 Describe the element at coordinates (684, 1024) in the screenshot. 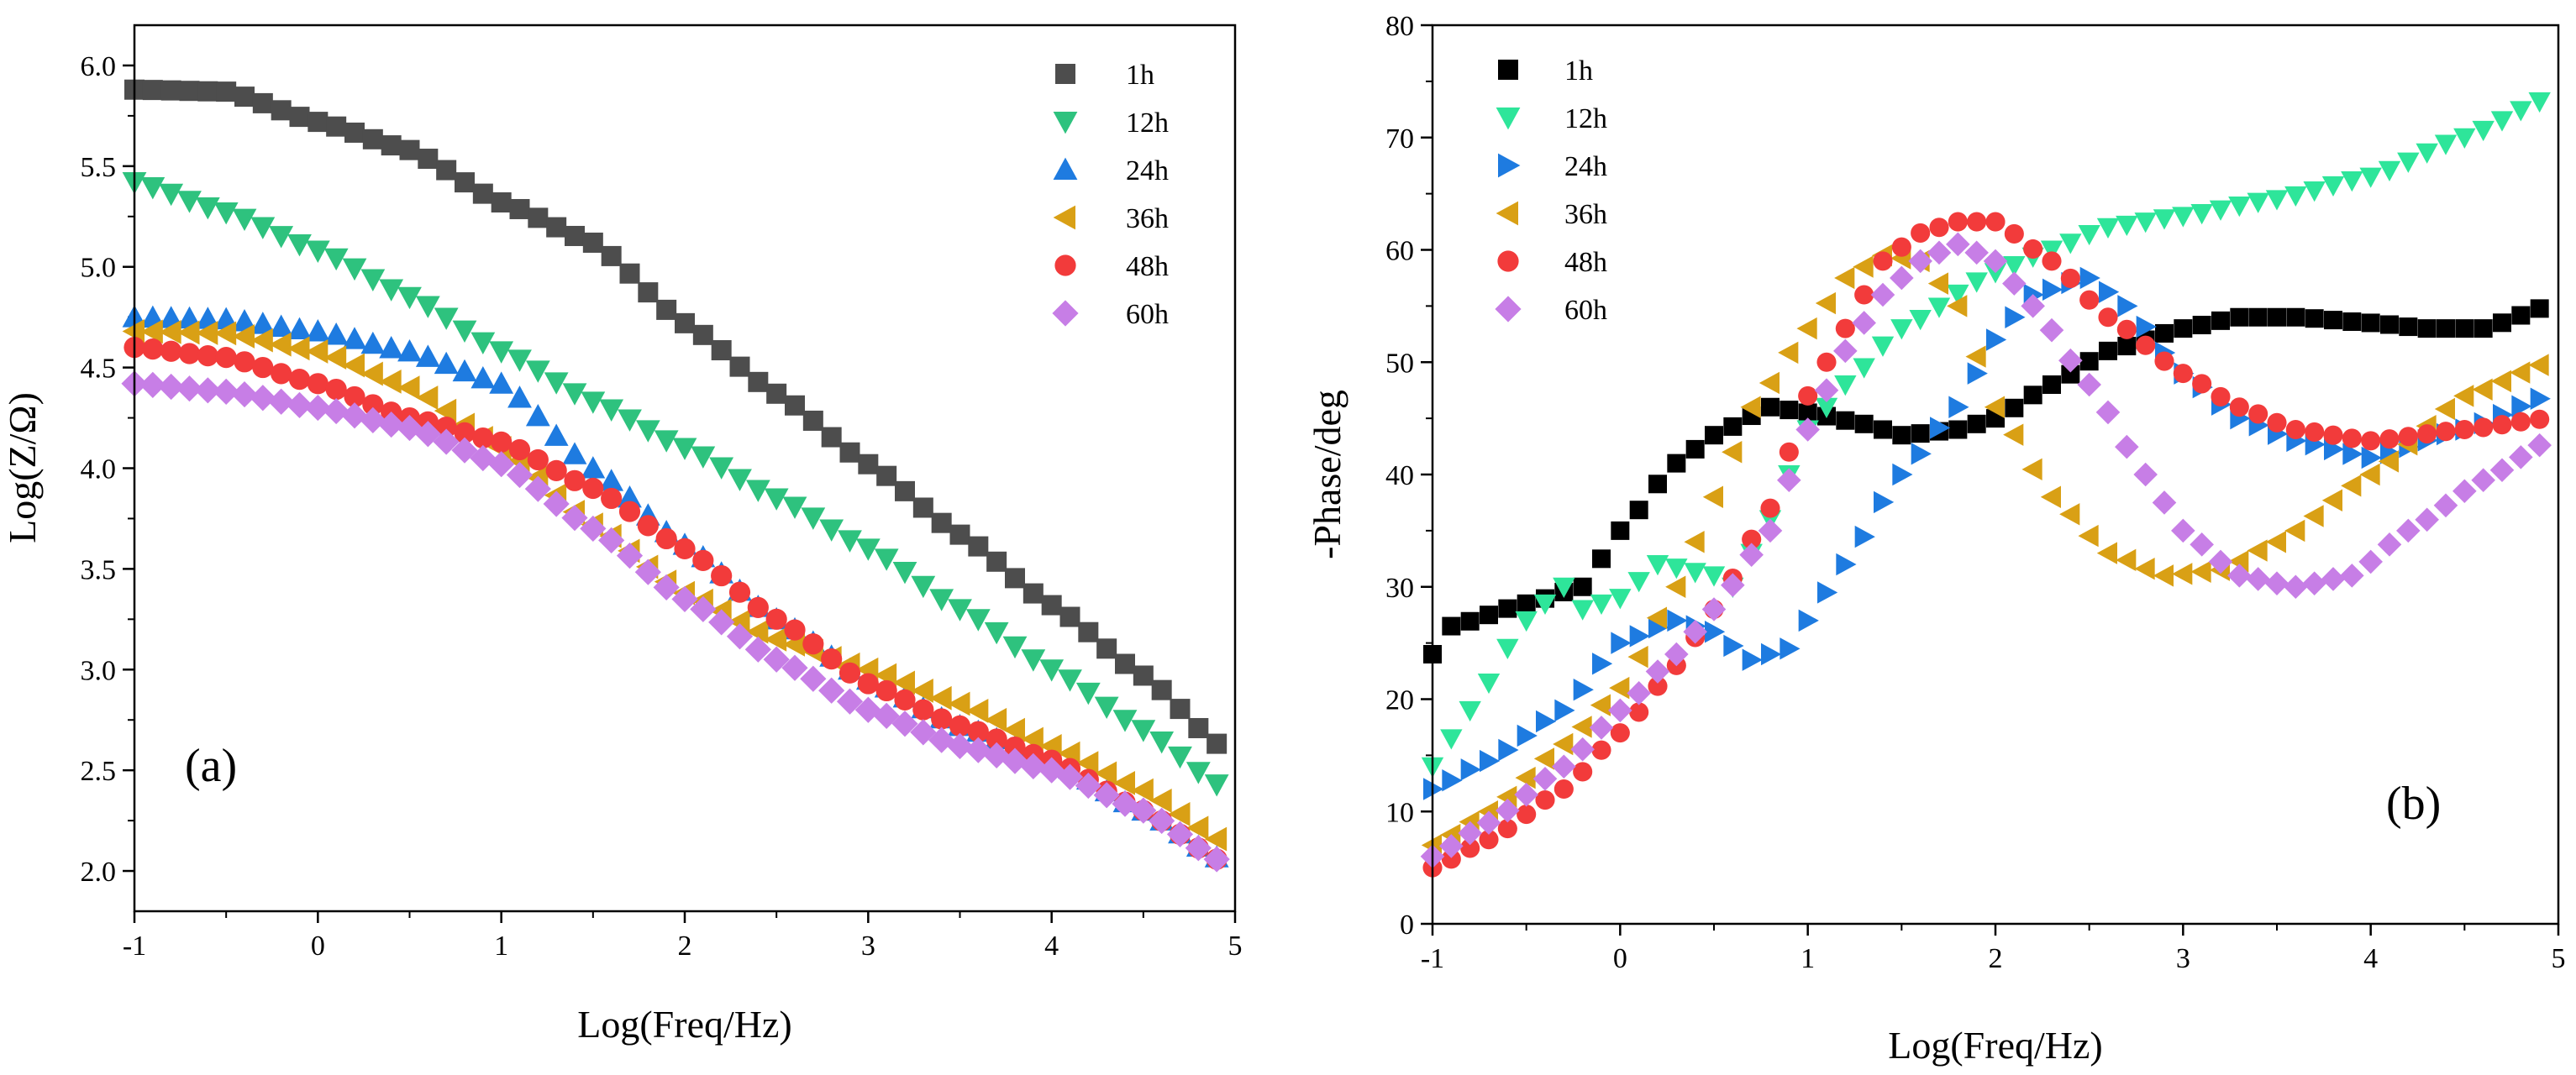

I see `panel-a-x-axis-label: Log(Freq/Hz)` at that location.